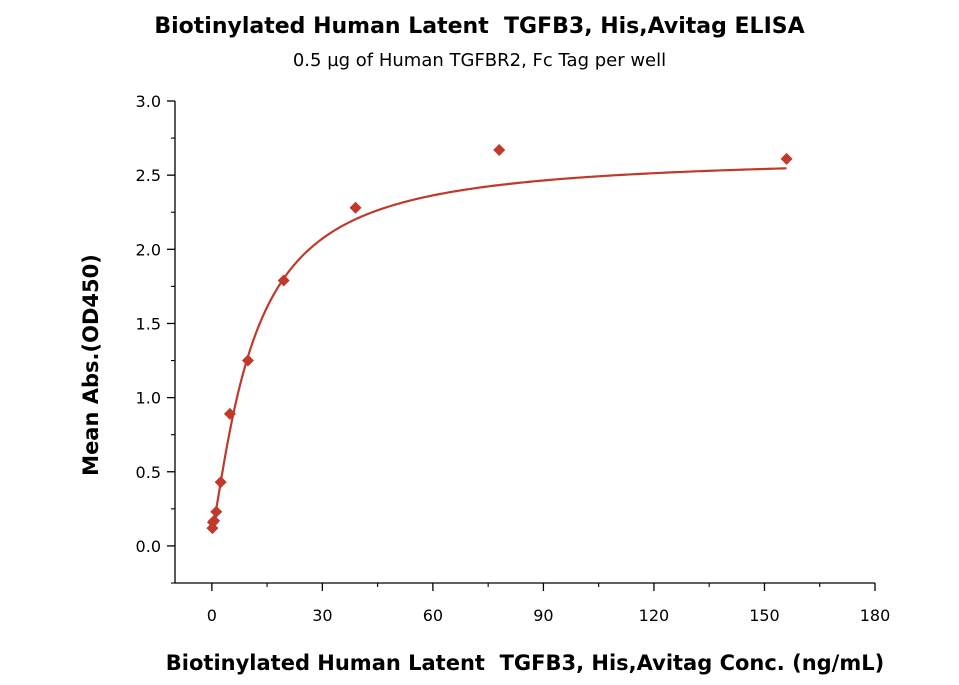  Describe the element at coordinates (543, 615) in the screenshot. I see `x-tick-label: 90` at that location.